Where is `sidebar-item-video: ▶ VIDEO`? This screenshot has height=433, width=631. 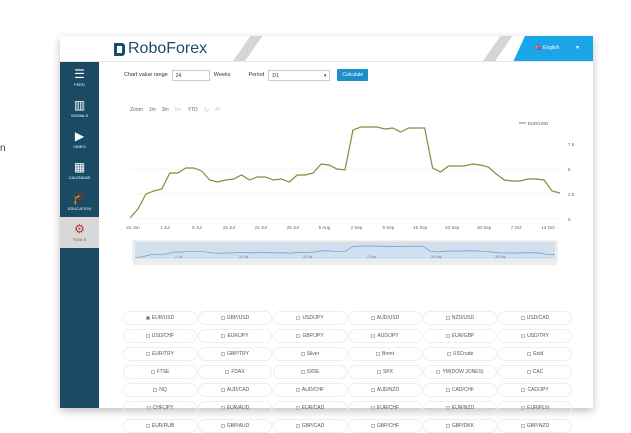
sidebar-item-video: ▶ VIDEO is located at coordinates (79, 139).